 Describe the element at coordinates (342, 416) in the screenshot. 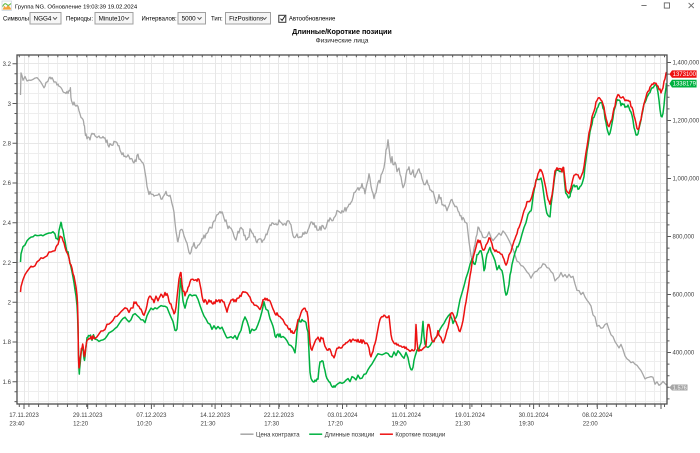

I see `svg-text: 03.01.2024` at that location.